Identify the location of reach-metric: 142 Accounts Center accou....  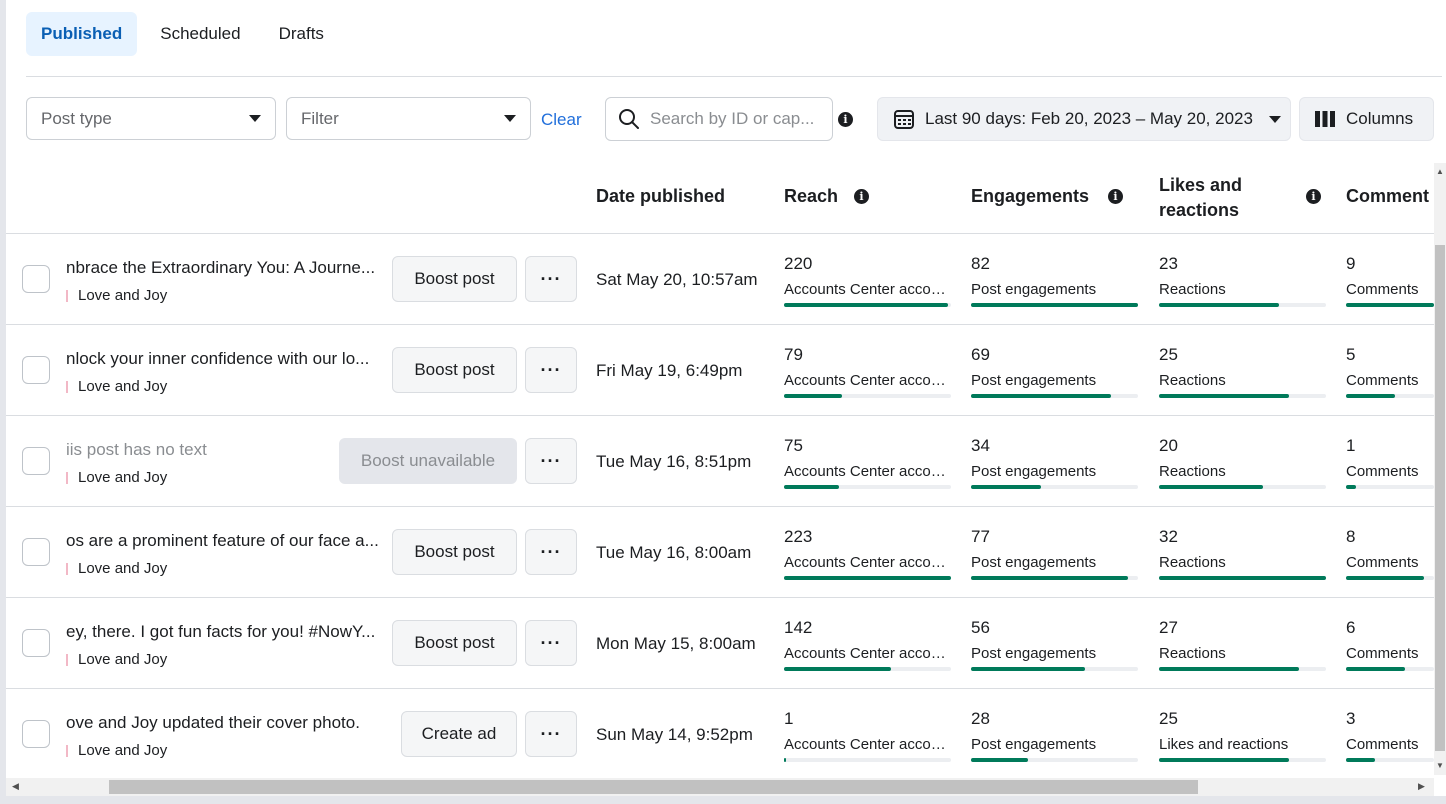
(868, 644).